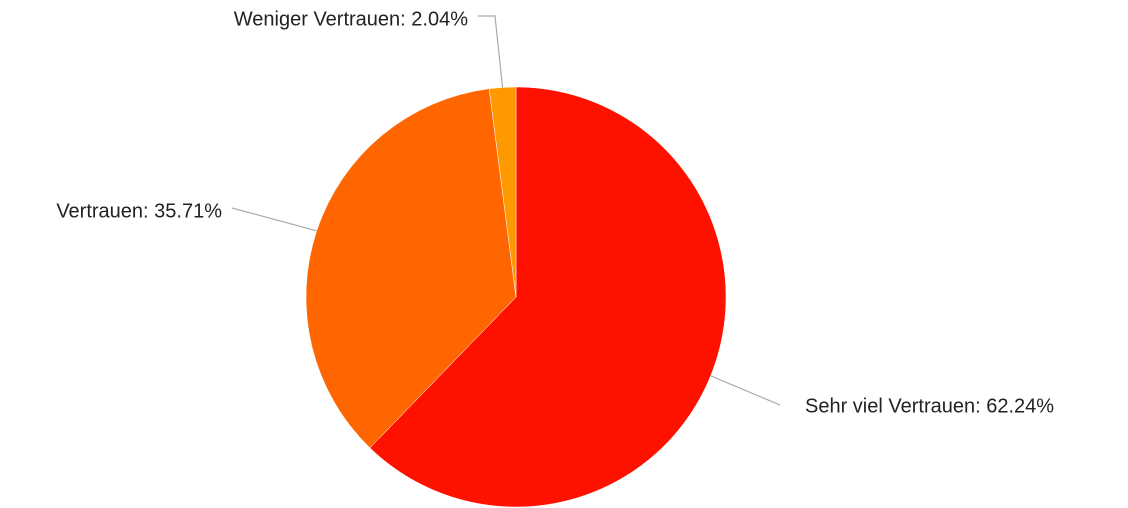 This screenshot has width=1128, height=508. What do you see at coordinates (351, 19) in the screenshot?
I see `slice-label: Weniger Vertrauen: 2.04%` at bounding box center [351, 19].